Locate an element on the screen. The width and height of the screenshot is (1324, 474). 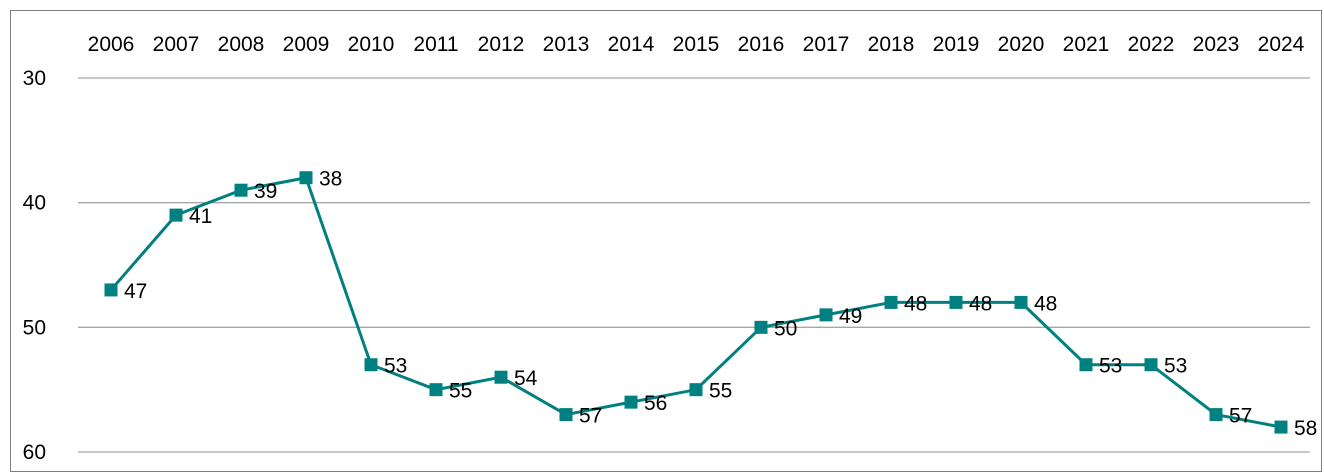
x-tick-label: 2023 is located at coordinates (1216, 44).